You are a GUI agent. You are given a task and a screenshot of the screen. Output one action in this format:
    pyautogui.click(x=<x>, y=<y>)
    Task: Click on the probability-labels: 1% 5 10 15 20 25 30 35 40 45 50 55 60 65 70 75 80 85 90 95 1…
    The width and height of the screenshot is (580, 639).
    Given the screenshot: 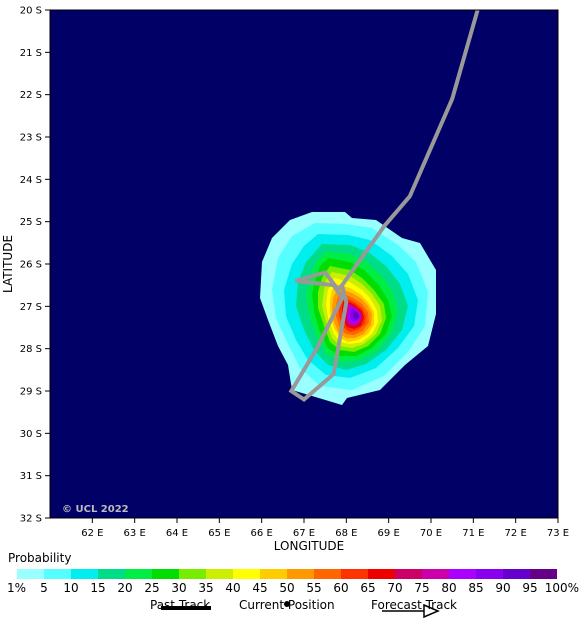 What is the action you would take?
    pyautogui.click(x=290, y=588)
    